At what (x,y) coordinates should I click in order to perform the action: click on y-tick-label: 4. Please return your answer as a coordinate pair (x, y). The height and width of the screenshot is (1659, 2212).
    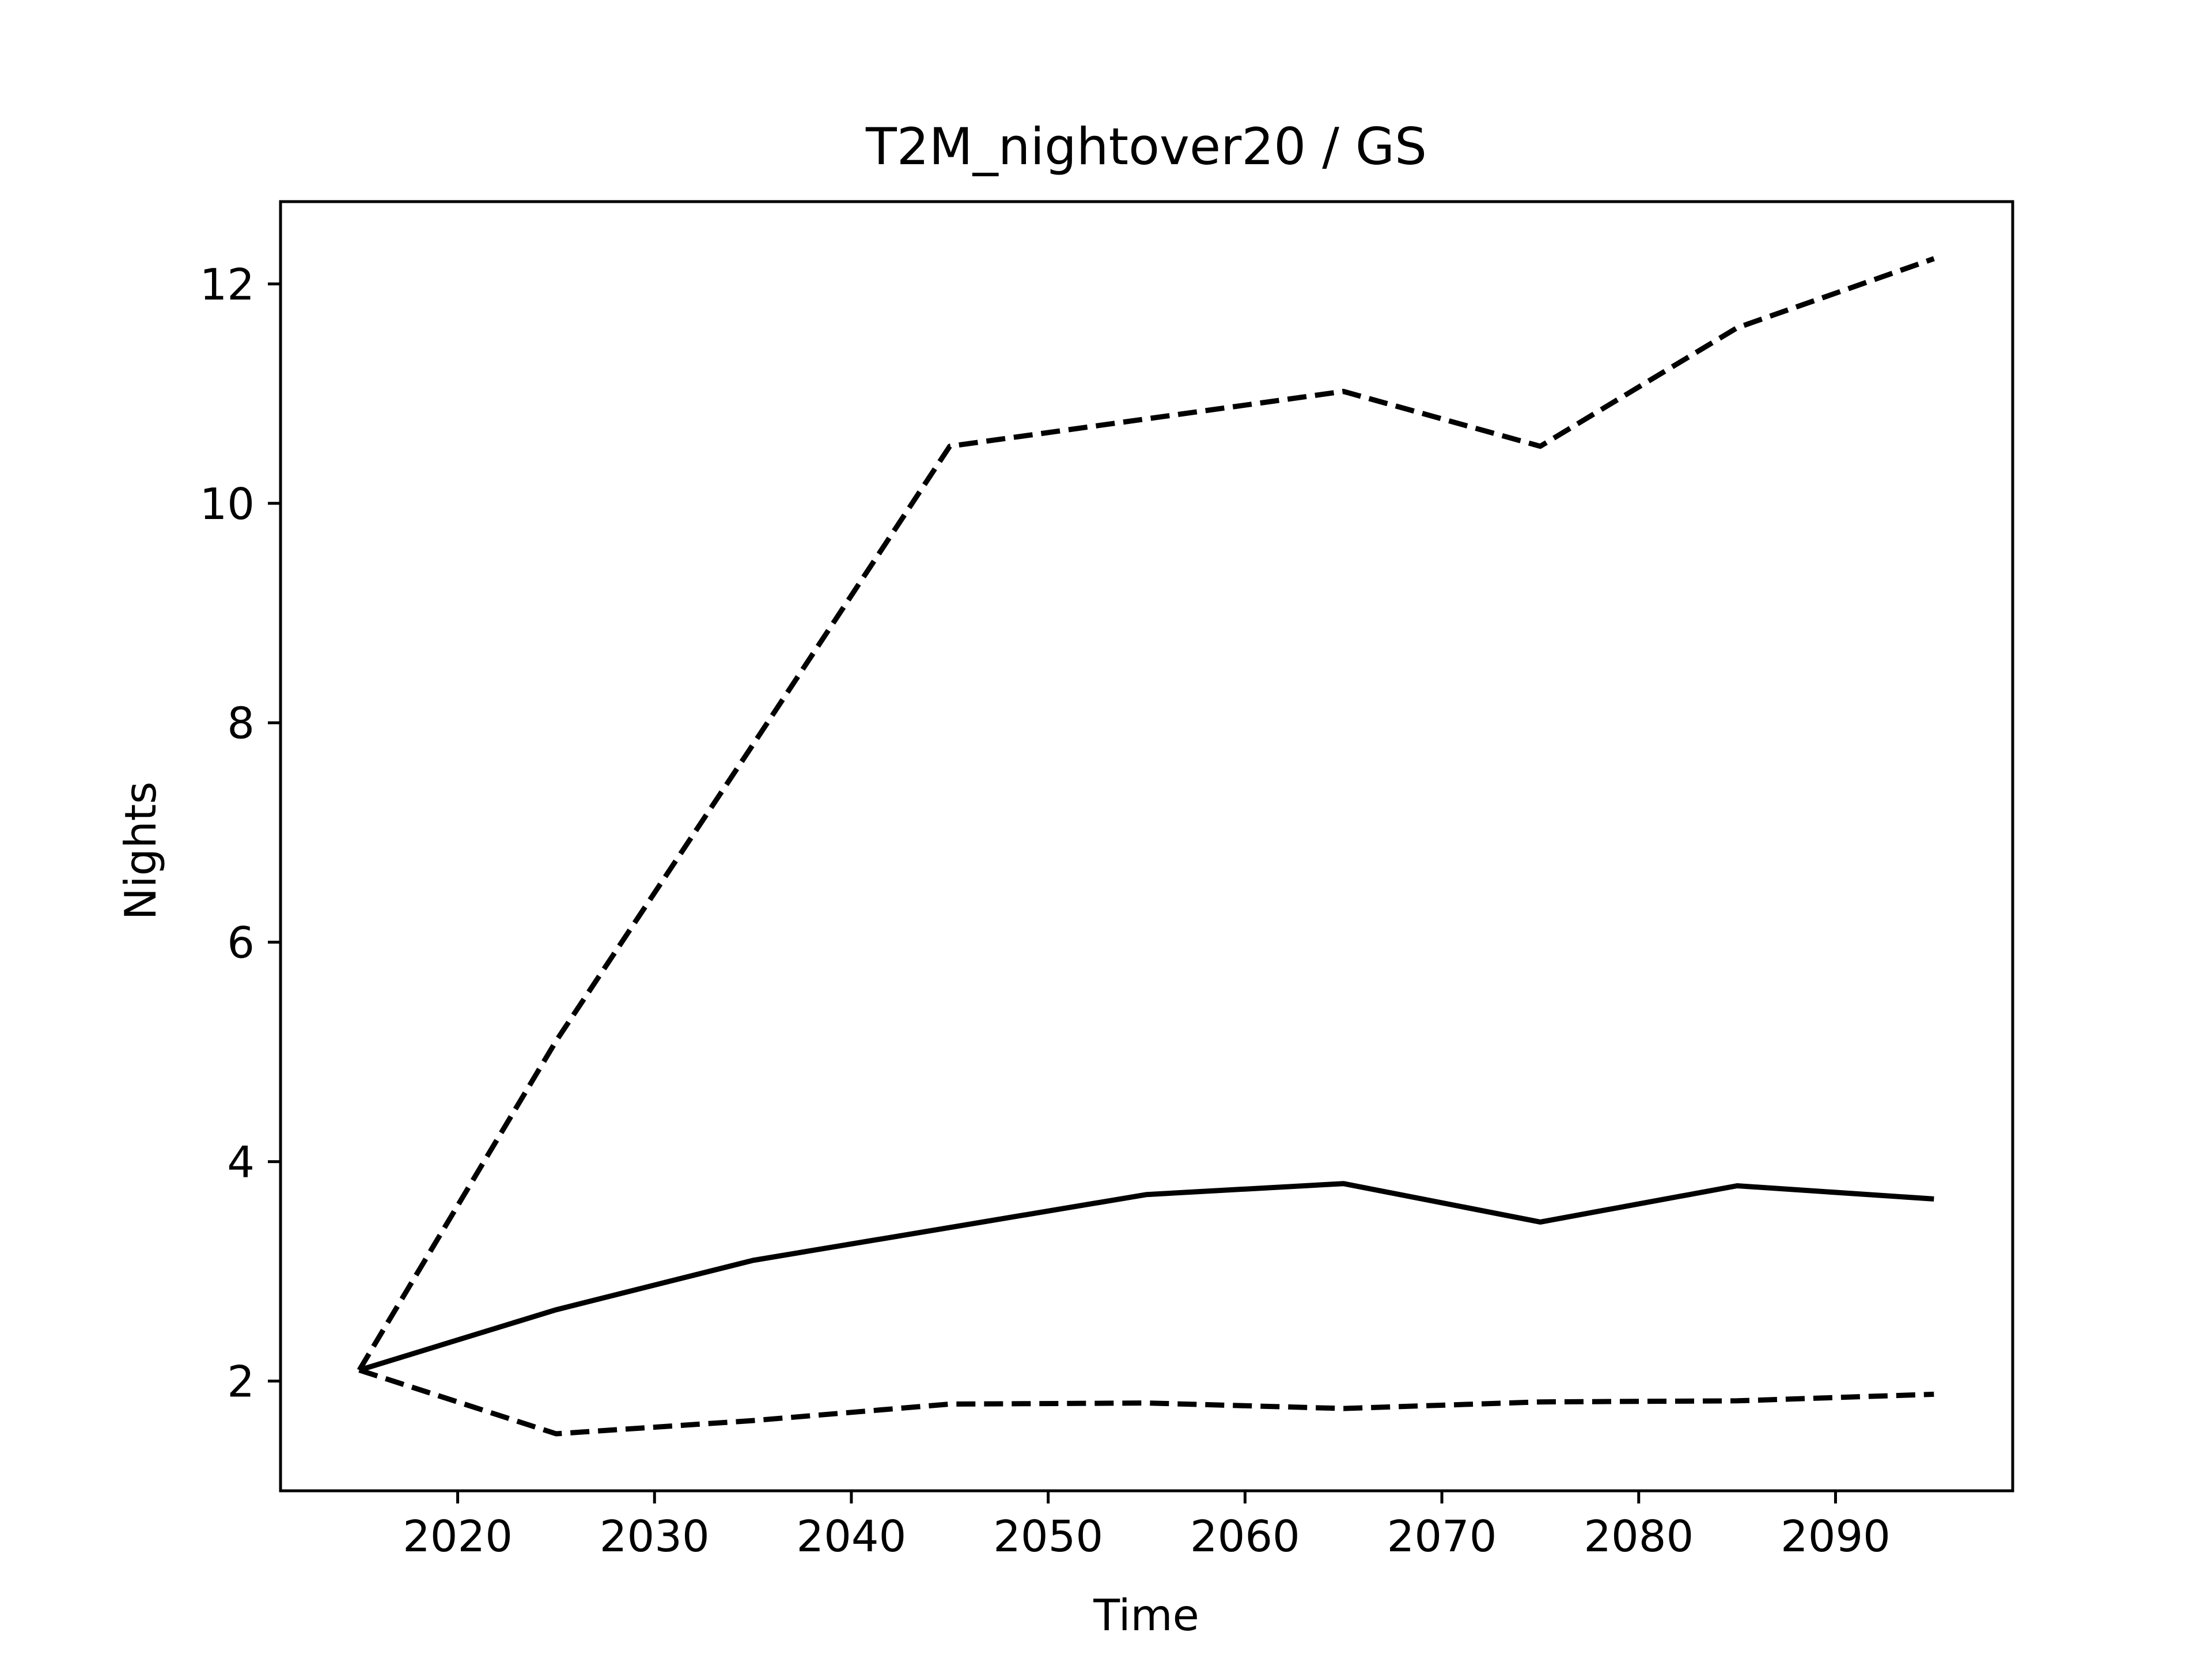
    Looking at the image, I should click on (241, 1162).